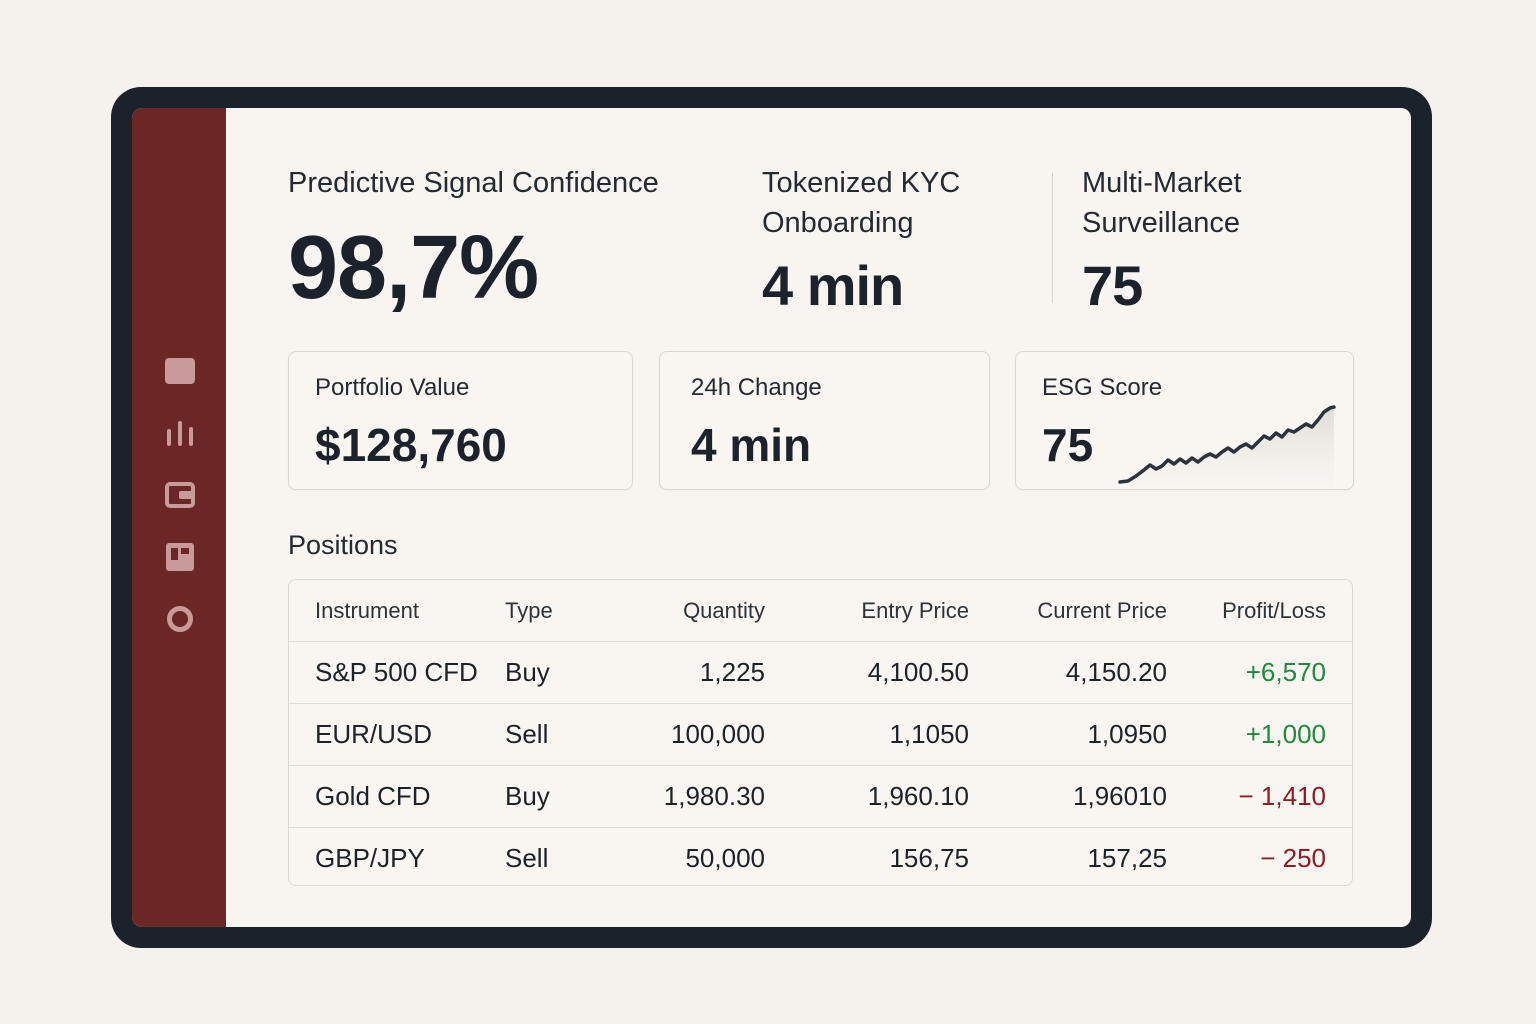 This screenshot has width=1536, height=1024. I want to click on cell-entry-price: 156,75, so click(929, 858).